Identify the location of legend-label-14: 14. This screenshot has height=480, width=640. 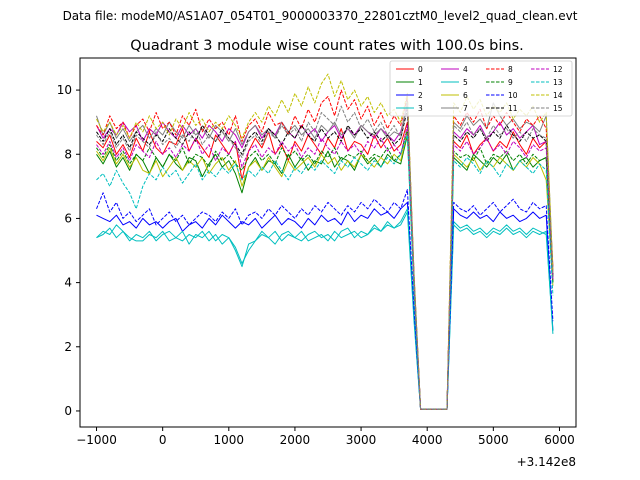
(558, 95).